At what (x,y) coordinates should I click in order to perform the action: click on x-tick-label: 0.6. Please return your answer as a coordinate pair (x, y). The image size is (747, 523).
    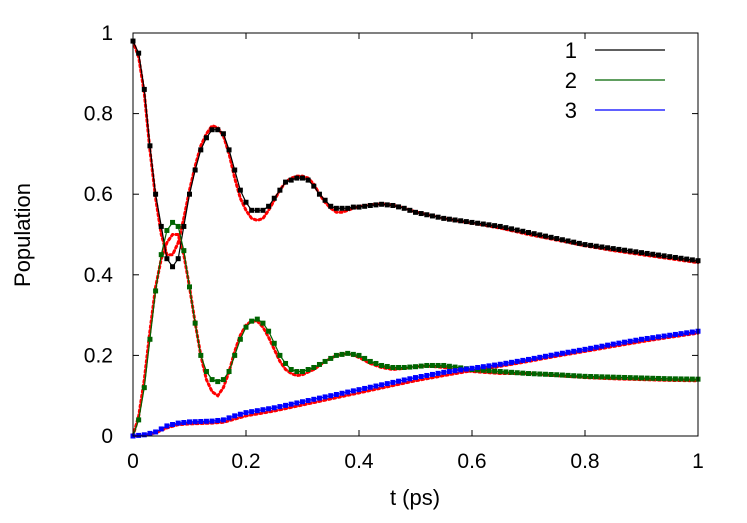
    Looking at the image, I should click on (471, 461).